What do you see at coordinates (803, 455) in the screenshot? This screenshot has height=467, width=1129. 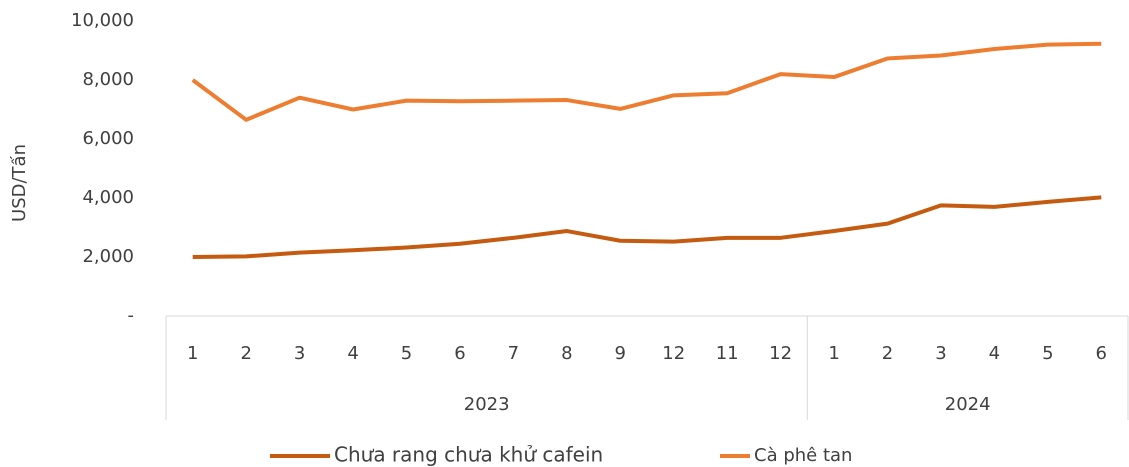 I see `legend-label: Cà phê tan` at bounding box center [803, 455].